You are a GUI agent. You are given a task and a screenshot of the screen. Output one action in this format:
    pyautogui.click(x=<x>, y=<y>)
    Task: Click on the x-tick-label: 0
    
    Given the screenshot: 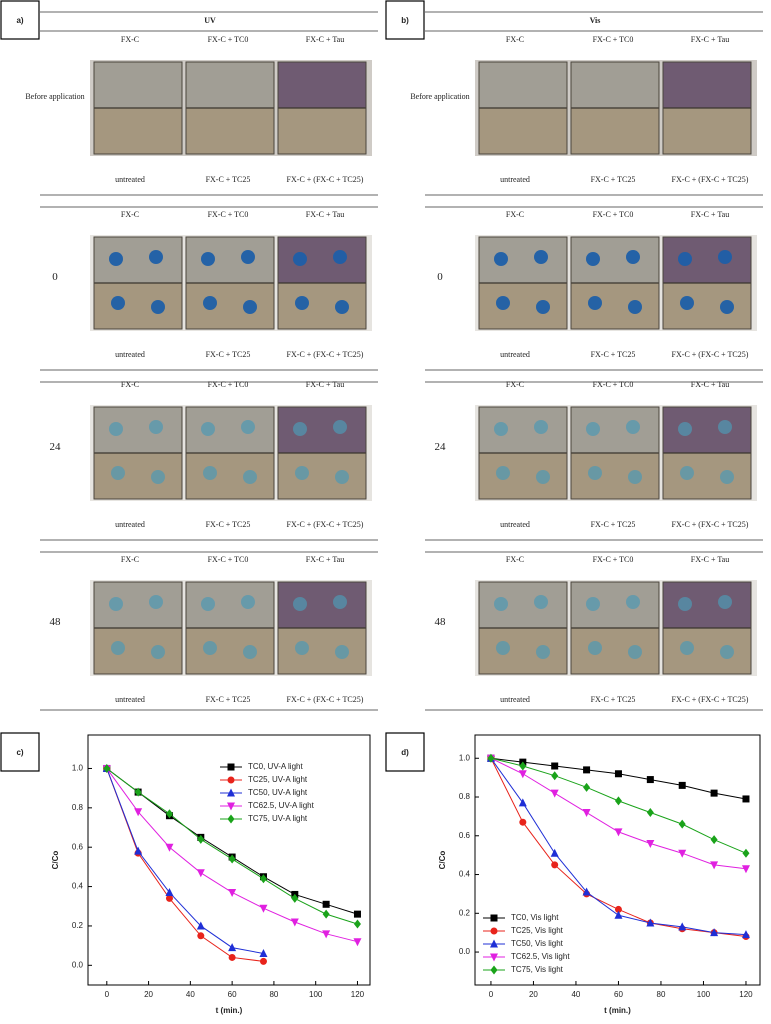 What is the action you would take?
    pyautogui.click(x=107, y=994)
    